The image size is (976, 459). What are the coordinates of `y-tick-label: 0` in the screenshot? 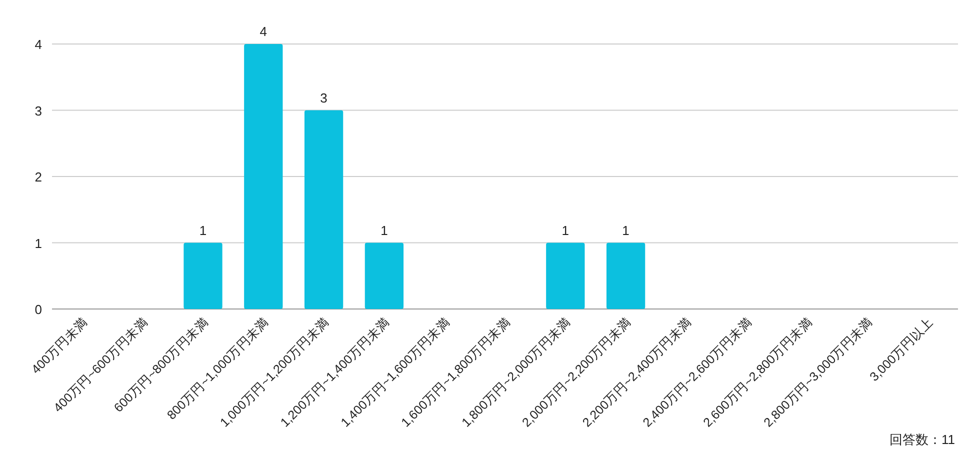 It's located at (38, 309).